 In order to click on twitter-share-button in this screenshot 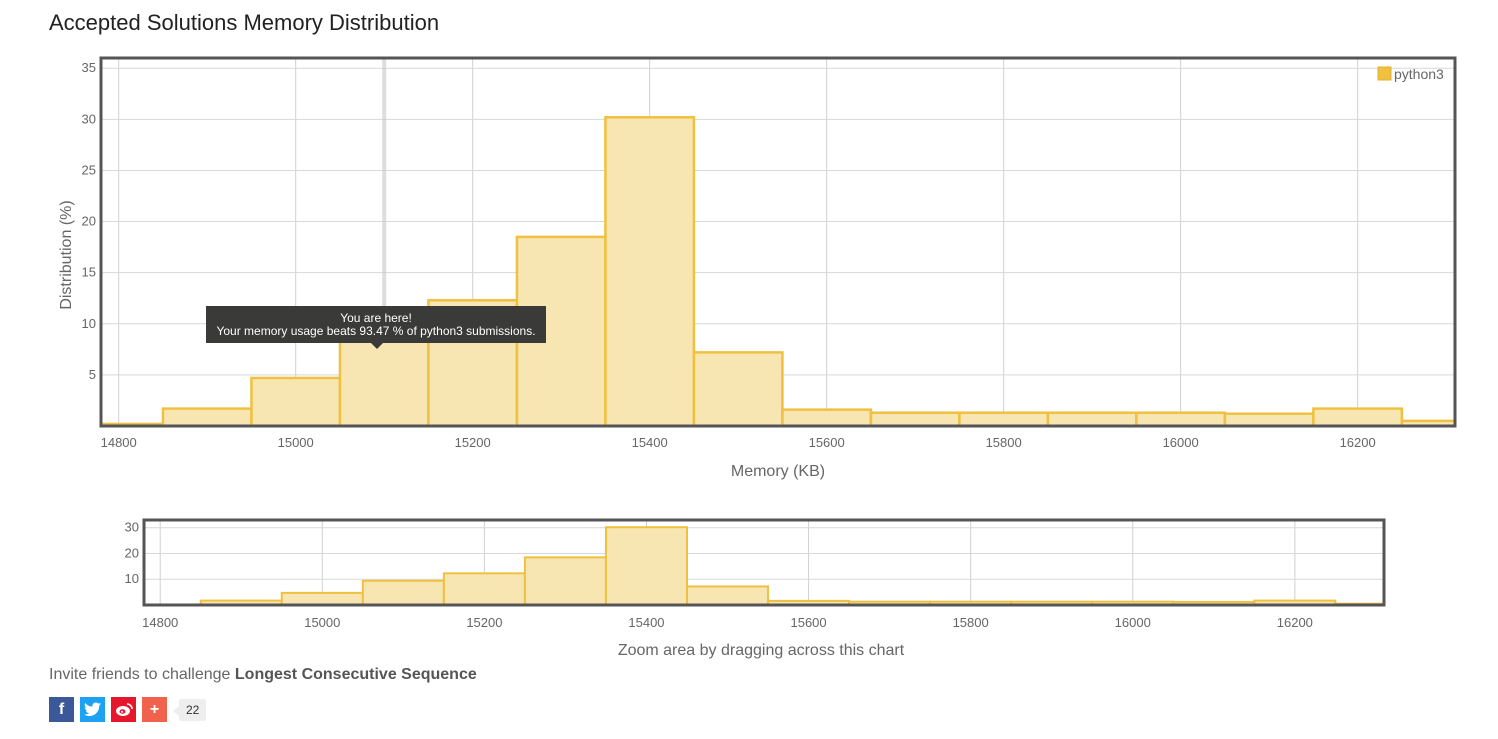, I will do `click(92, 709)`.